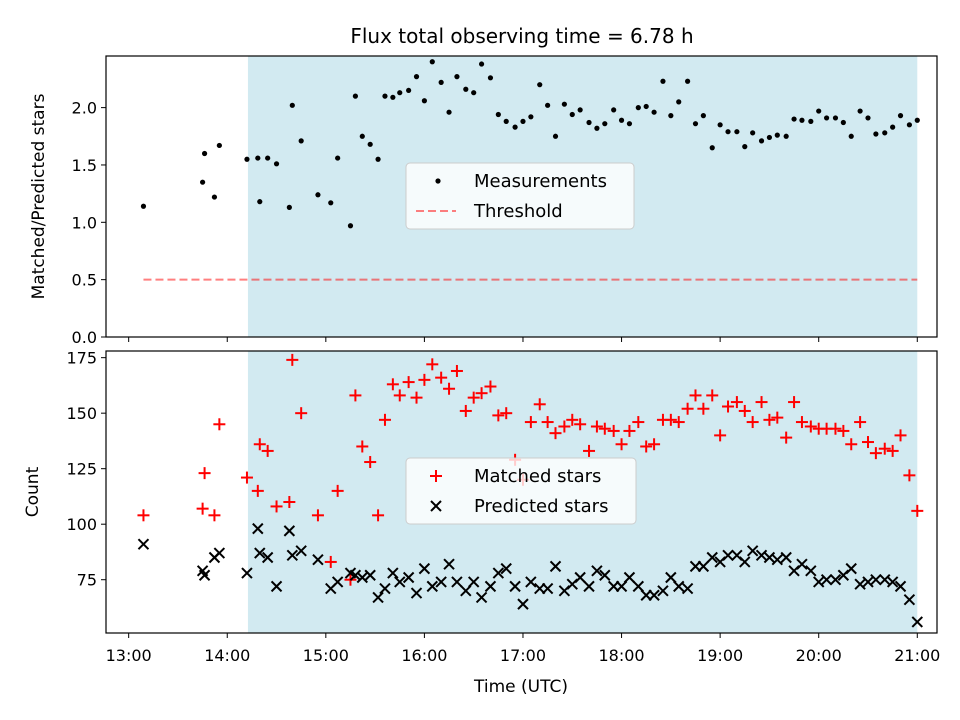 Image resolution: width=960 pixels, height=720 pixels. Describe the element at coordinates (326, 655) in the screenshot. I see `x-tick-label: 15:00` at that location.